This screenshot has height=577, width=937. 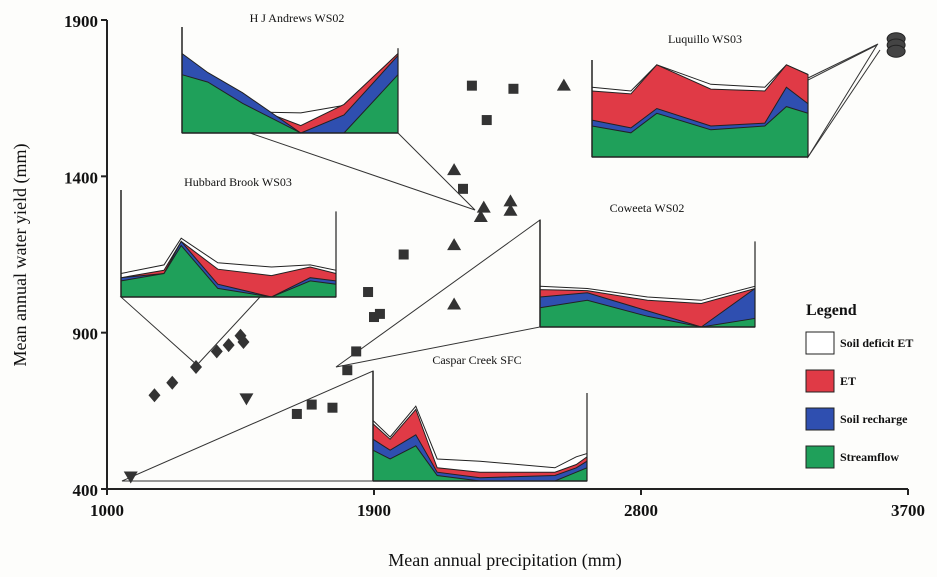 I want to click on x-tick-label: 1900, so click(x=374, y=510).